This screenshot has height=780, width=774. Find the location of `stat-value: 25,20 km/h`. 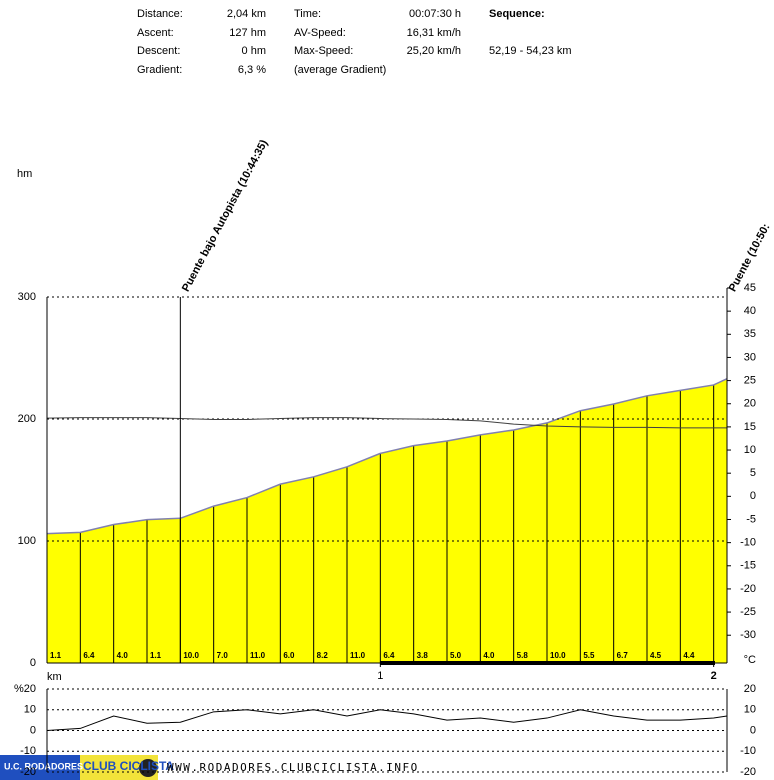

stat-value: 25,20 km/h is located at coordinates (434, 51).